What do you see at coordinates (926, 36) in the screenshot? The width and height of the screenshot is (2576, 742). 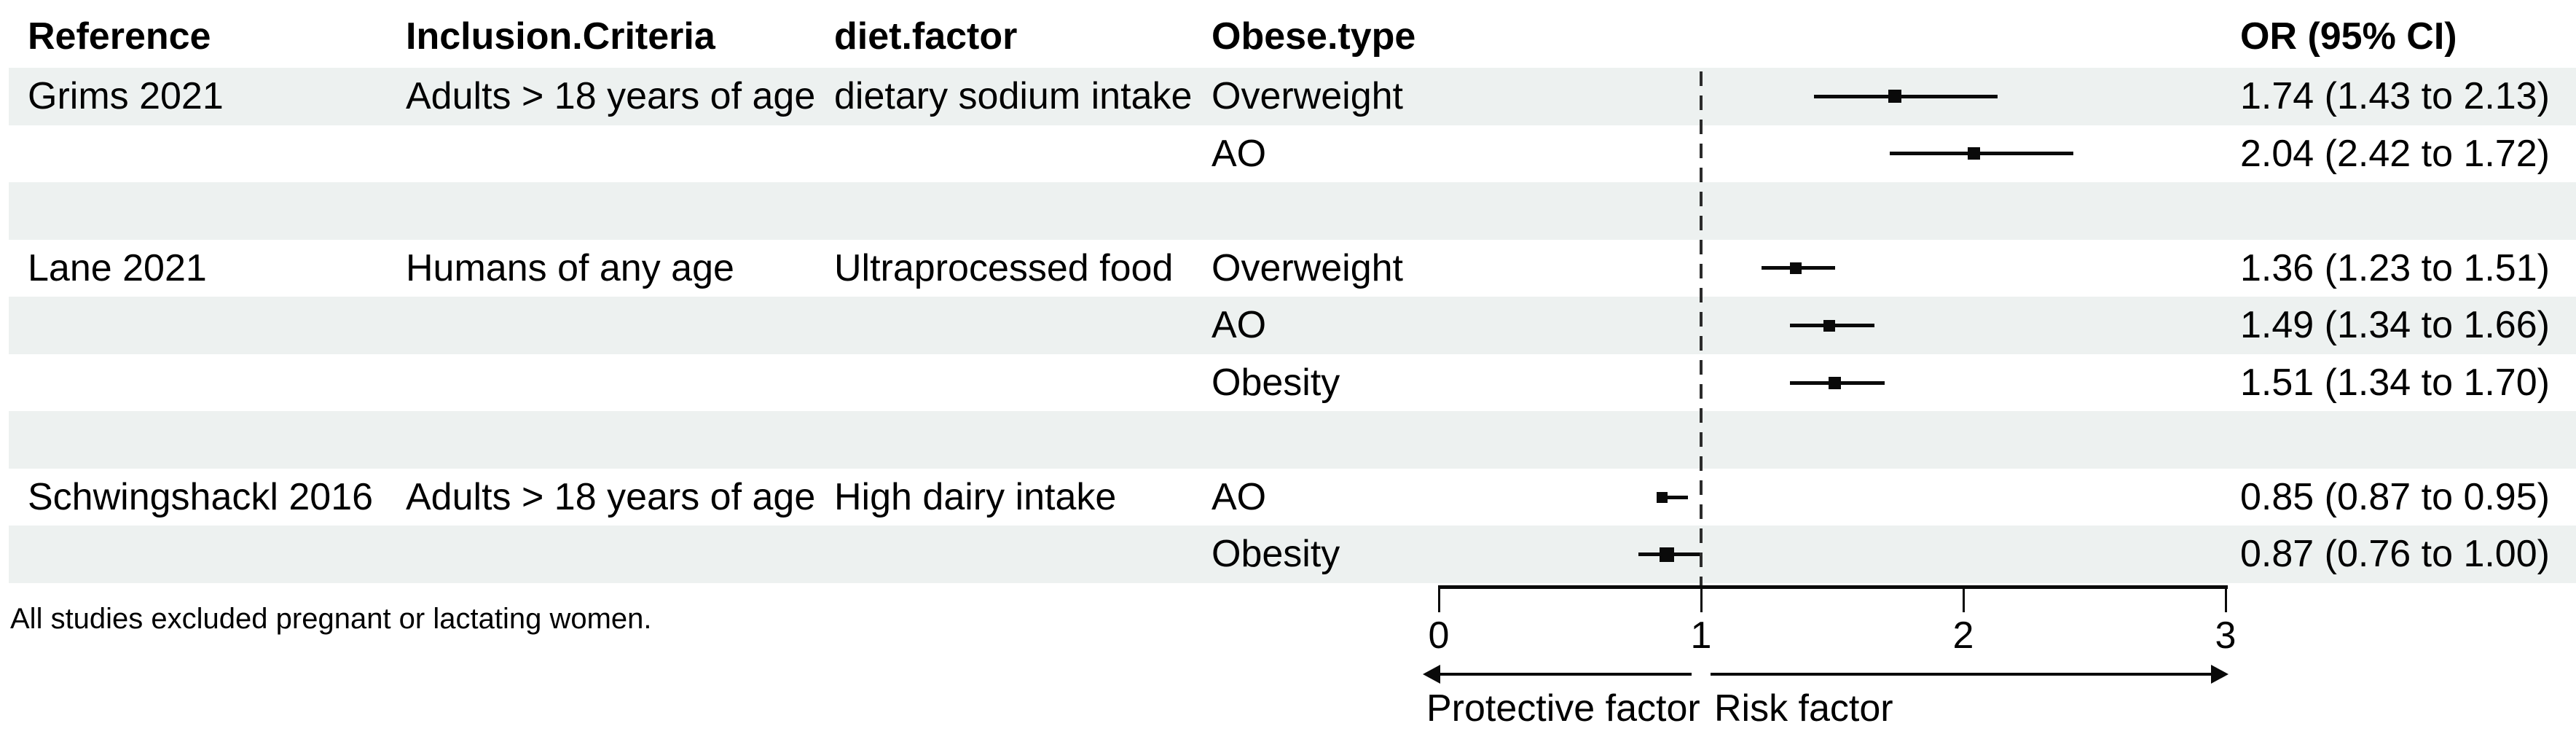 I see `column-header-diet-factor: diet.factor` at bounding box center [926, 36].